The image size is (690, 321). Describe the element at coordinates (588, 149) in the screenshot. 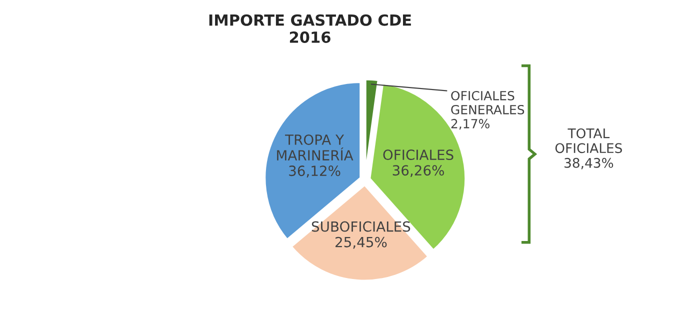

I see `text: TOTAL OFICIALES 38,43%` at that location.